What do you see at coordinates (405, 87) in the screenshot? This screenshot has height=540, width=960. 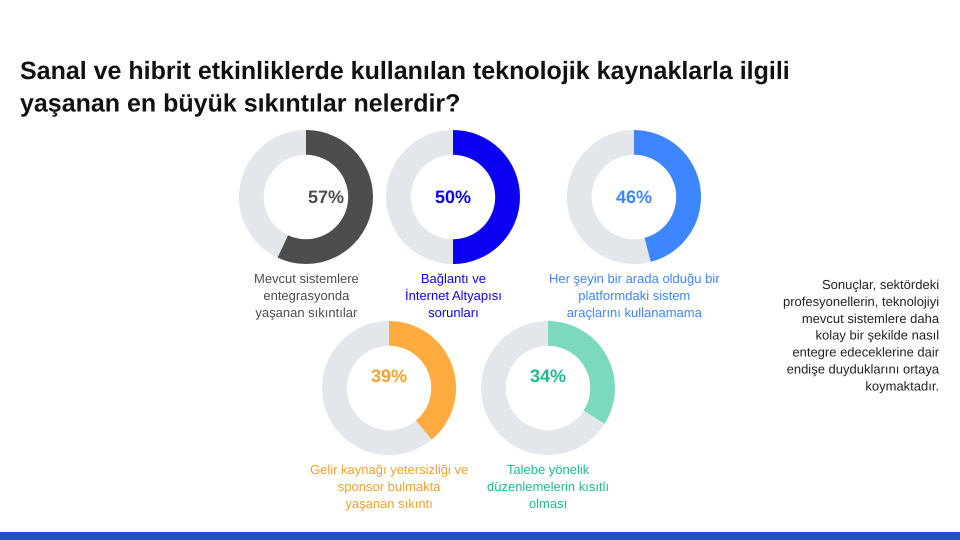 I see `text: Sanal ve hibrit etkinliklerde kullanılan teknolojik kaynaklarla ilgili yaşanan en büyük sıkıntılar nelerdir?` at bounding box center [405, 87].